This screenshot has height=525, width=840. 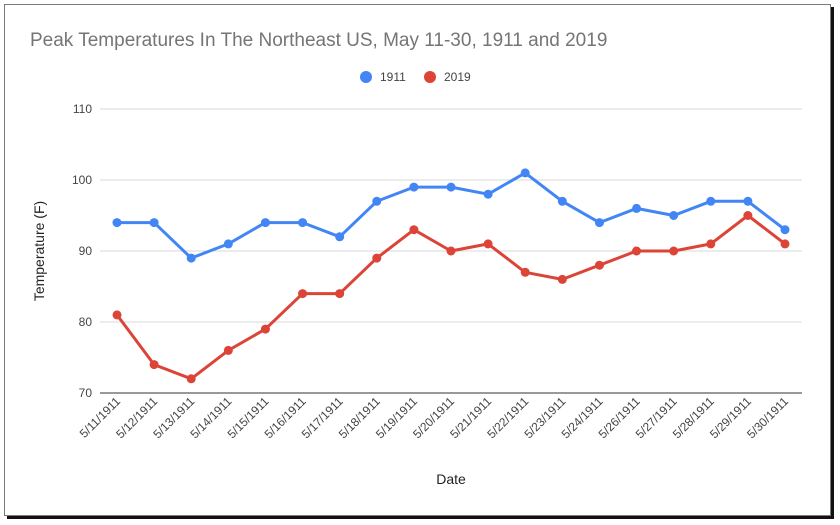 What do you see at coordinates (767, 417) in the screenshot?
I see `x-tick-label: 5/30/1911` at bounding box center [767, 417].